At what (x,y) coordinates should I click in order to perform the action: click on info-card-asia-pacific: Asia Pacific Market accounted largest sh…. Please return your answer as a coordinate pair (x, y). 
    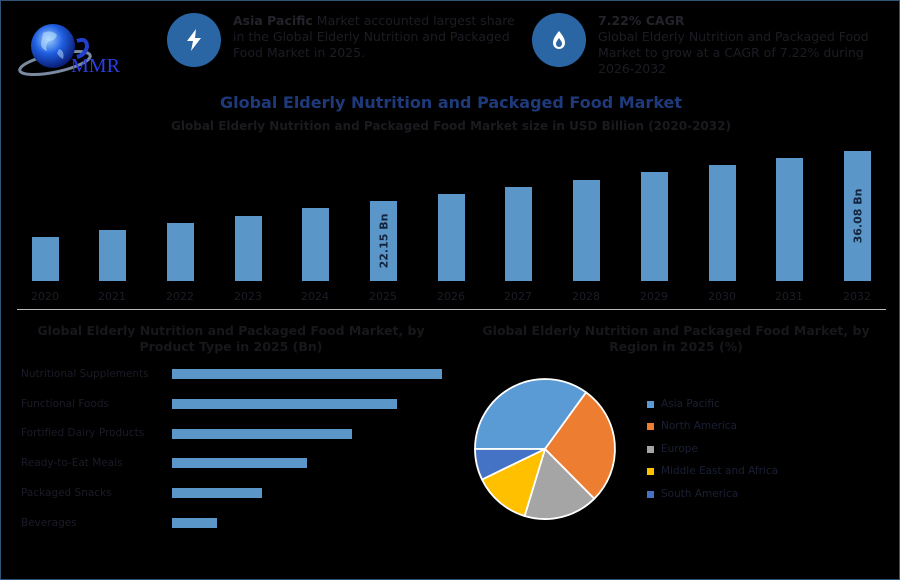
    Looking at the image, I should click on (345, 40).